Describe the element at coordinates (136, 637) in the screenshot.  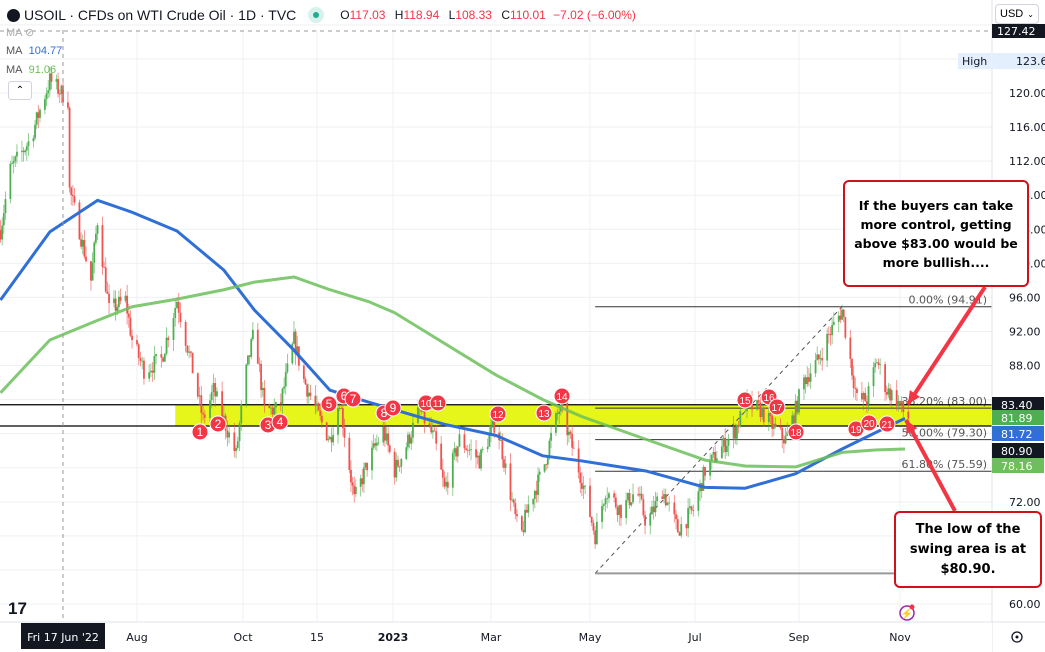
I see `time-tick-label: Aug` at that location.